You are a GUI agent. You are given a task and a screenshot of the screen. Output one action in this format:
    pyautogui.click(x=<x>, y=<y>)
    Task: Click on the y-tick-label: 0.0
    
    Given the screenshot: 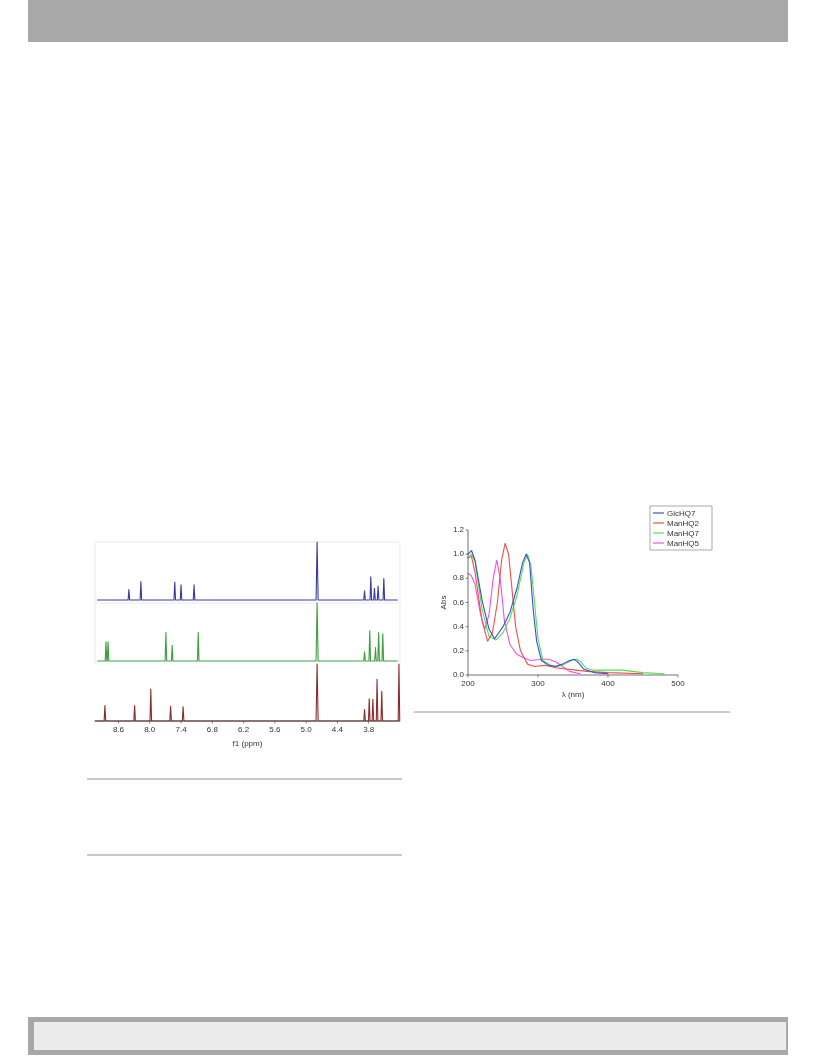 What is the action you would take?
    pyautogui.click(x=458, y=674)
    